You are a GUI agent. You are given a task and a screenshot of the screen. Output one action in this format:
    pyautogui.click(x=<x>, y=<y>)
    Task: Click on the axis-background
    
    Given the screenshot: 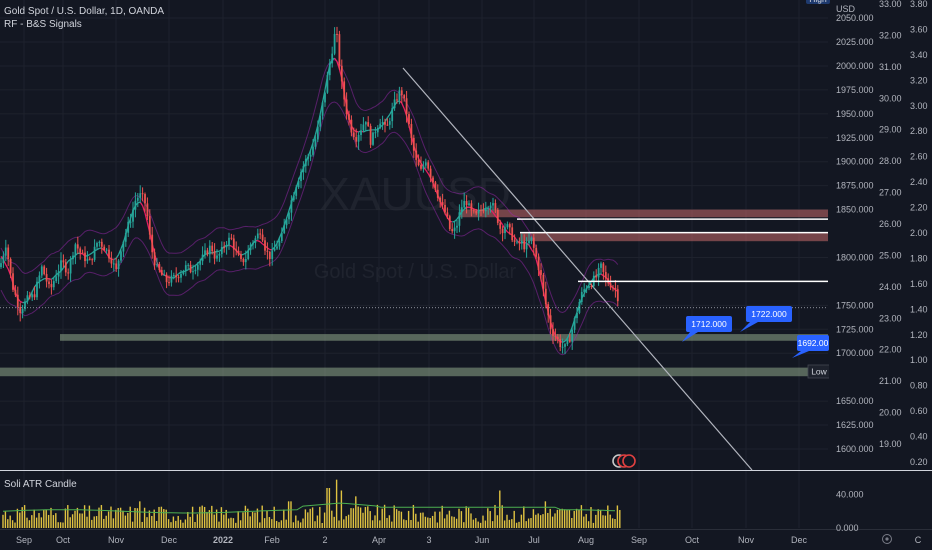 What is the action you would take?
    pyautogui.click(x=880, y=235)
    